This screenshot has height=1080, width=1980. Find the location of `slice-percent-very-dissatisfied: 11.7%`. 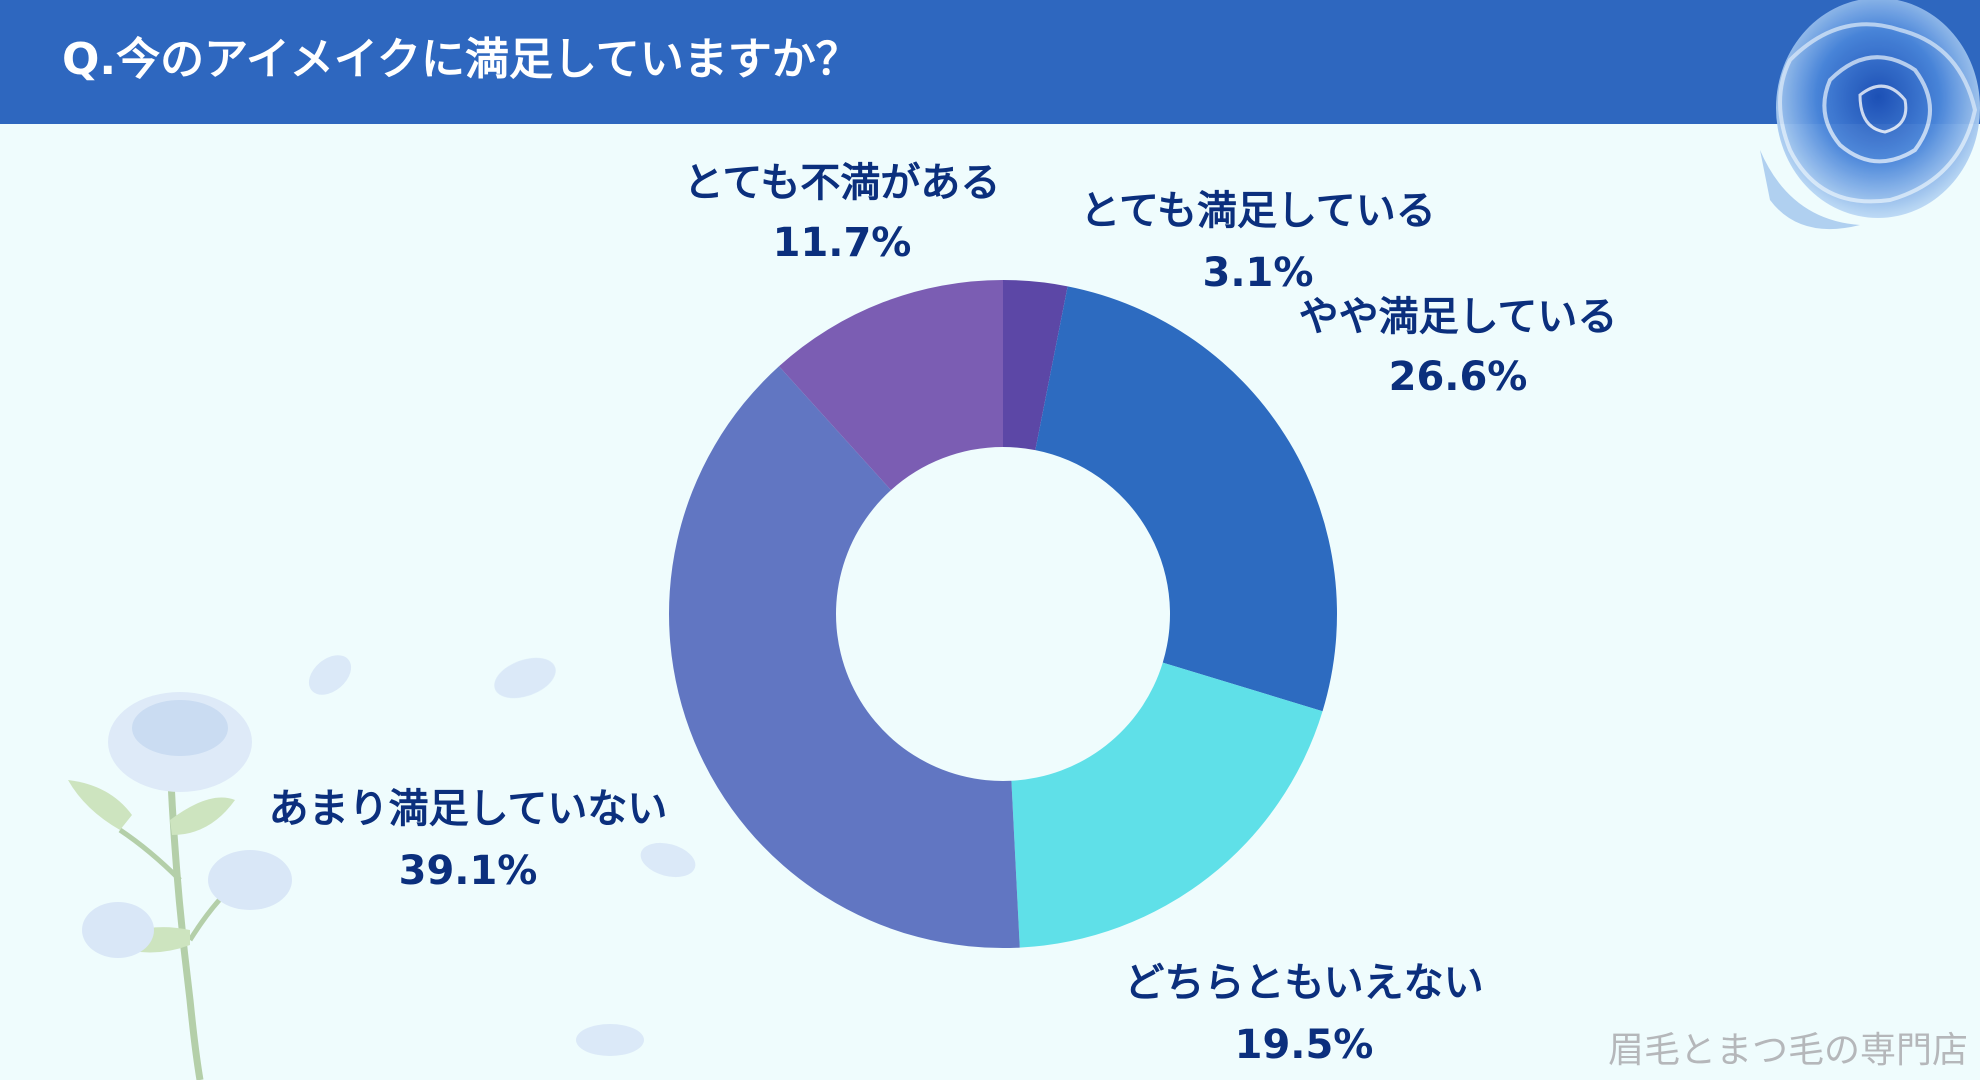

slice-percent-very-dissatisfied: 11.7% is located at coordinates (842, 243).